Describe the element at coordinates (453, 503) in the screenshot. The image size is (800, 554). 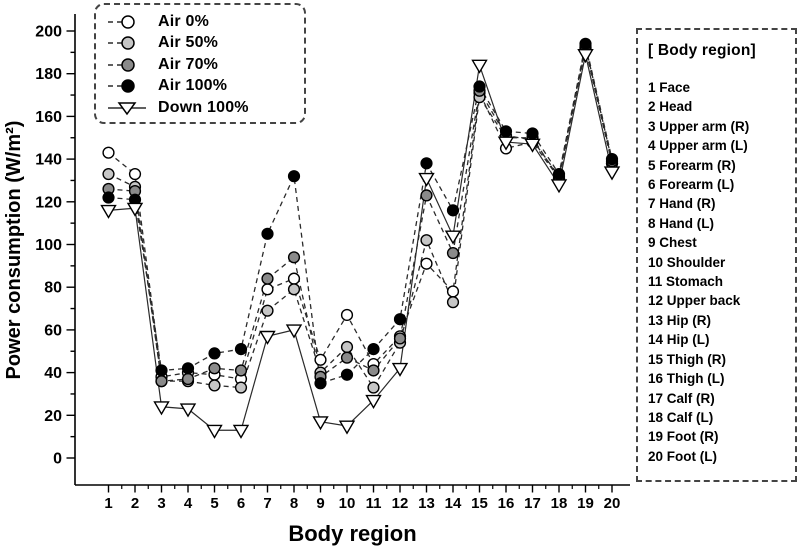
I see `x-tick-label: 14` at that location.